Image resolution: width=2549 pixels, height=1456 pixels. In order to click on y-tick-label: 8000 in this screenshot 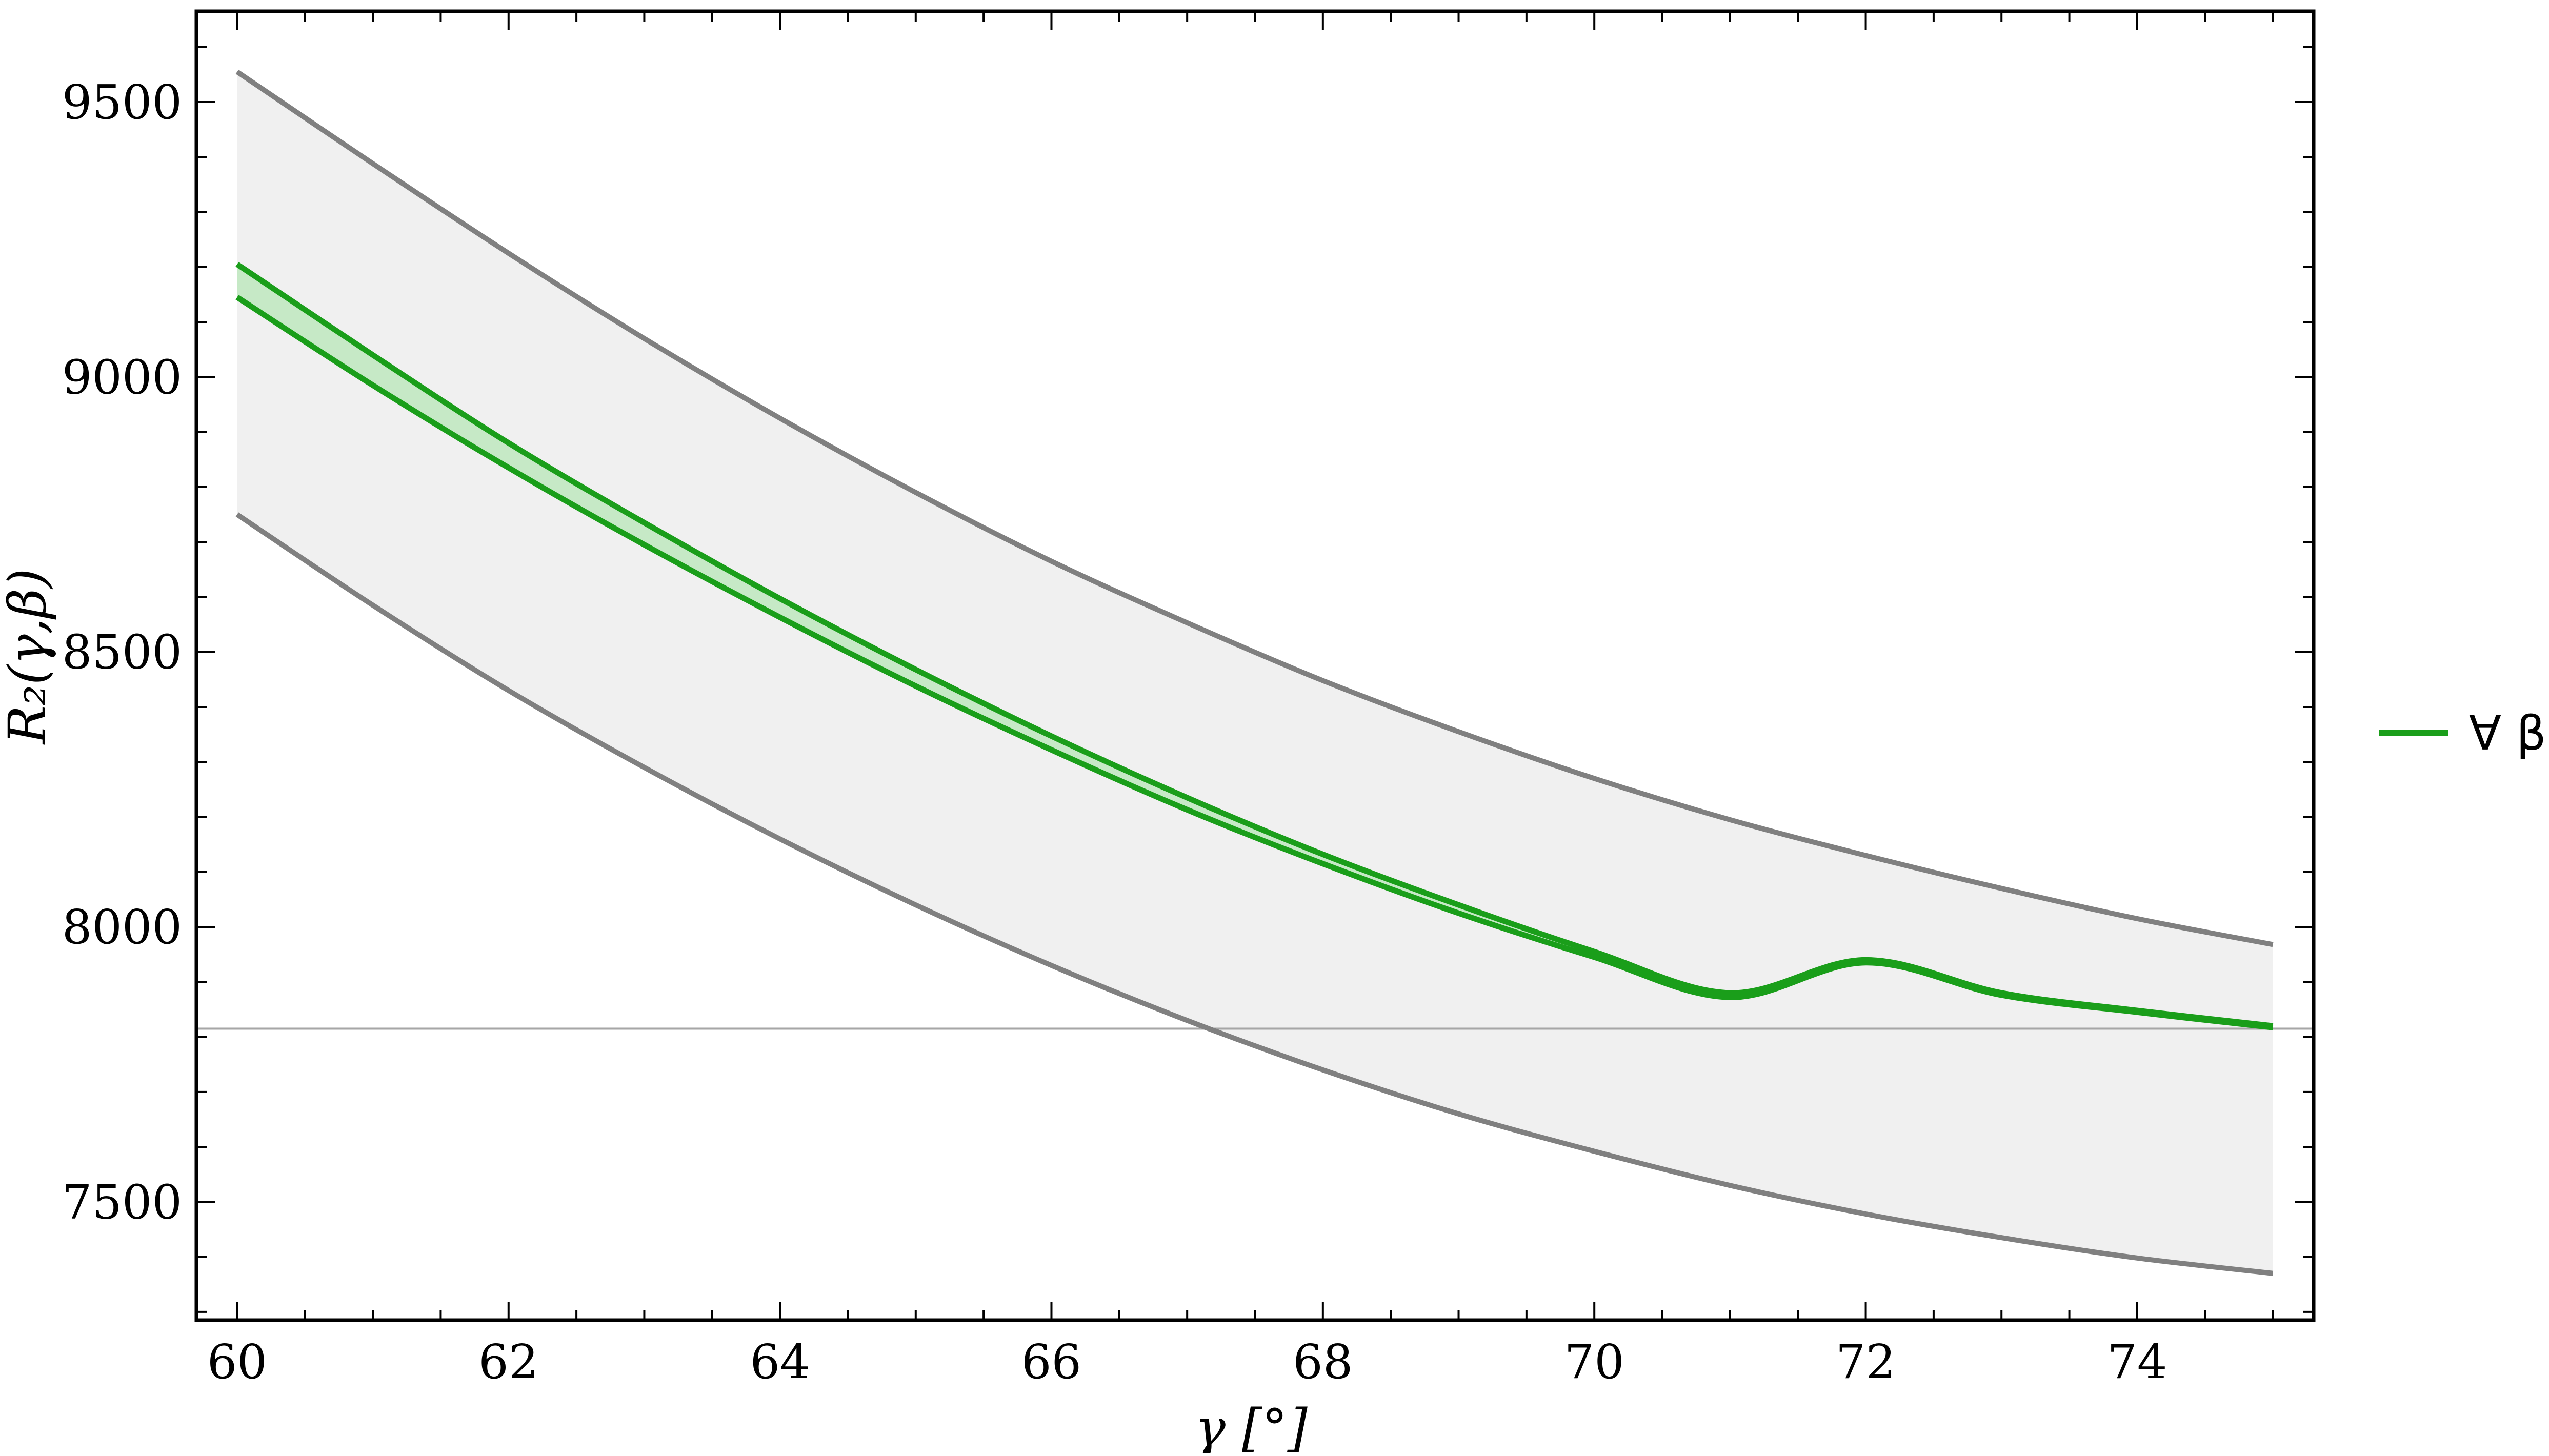, I will do `click(122, 927)`.